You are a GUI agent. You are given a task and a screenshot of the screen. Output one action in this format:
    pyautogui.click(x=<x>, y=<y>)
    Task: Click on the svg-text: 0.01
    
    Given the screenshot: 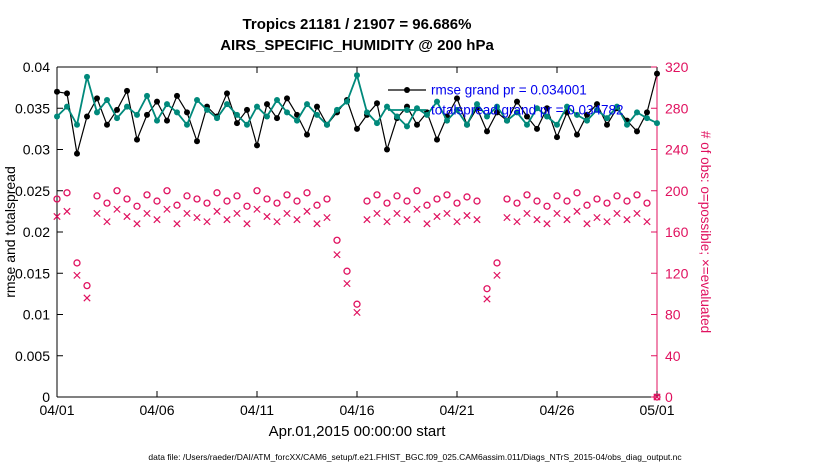 What is the action you would take?
    pyautogui.click(x=36, y=315)
    